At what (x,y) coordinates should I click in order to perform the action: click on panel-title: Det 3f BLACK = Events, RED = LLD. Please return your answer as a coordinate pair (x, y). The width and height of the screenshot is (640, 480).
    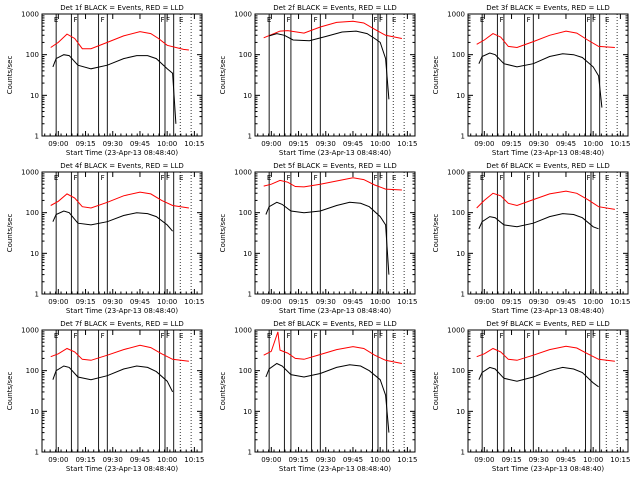
    Looking at the image, I should click on (547, 8).